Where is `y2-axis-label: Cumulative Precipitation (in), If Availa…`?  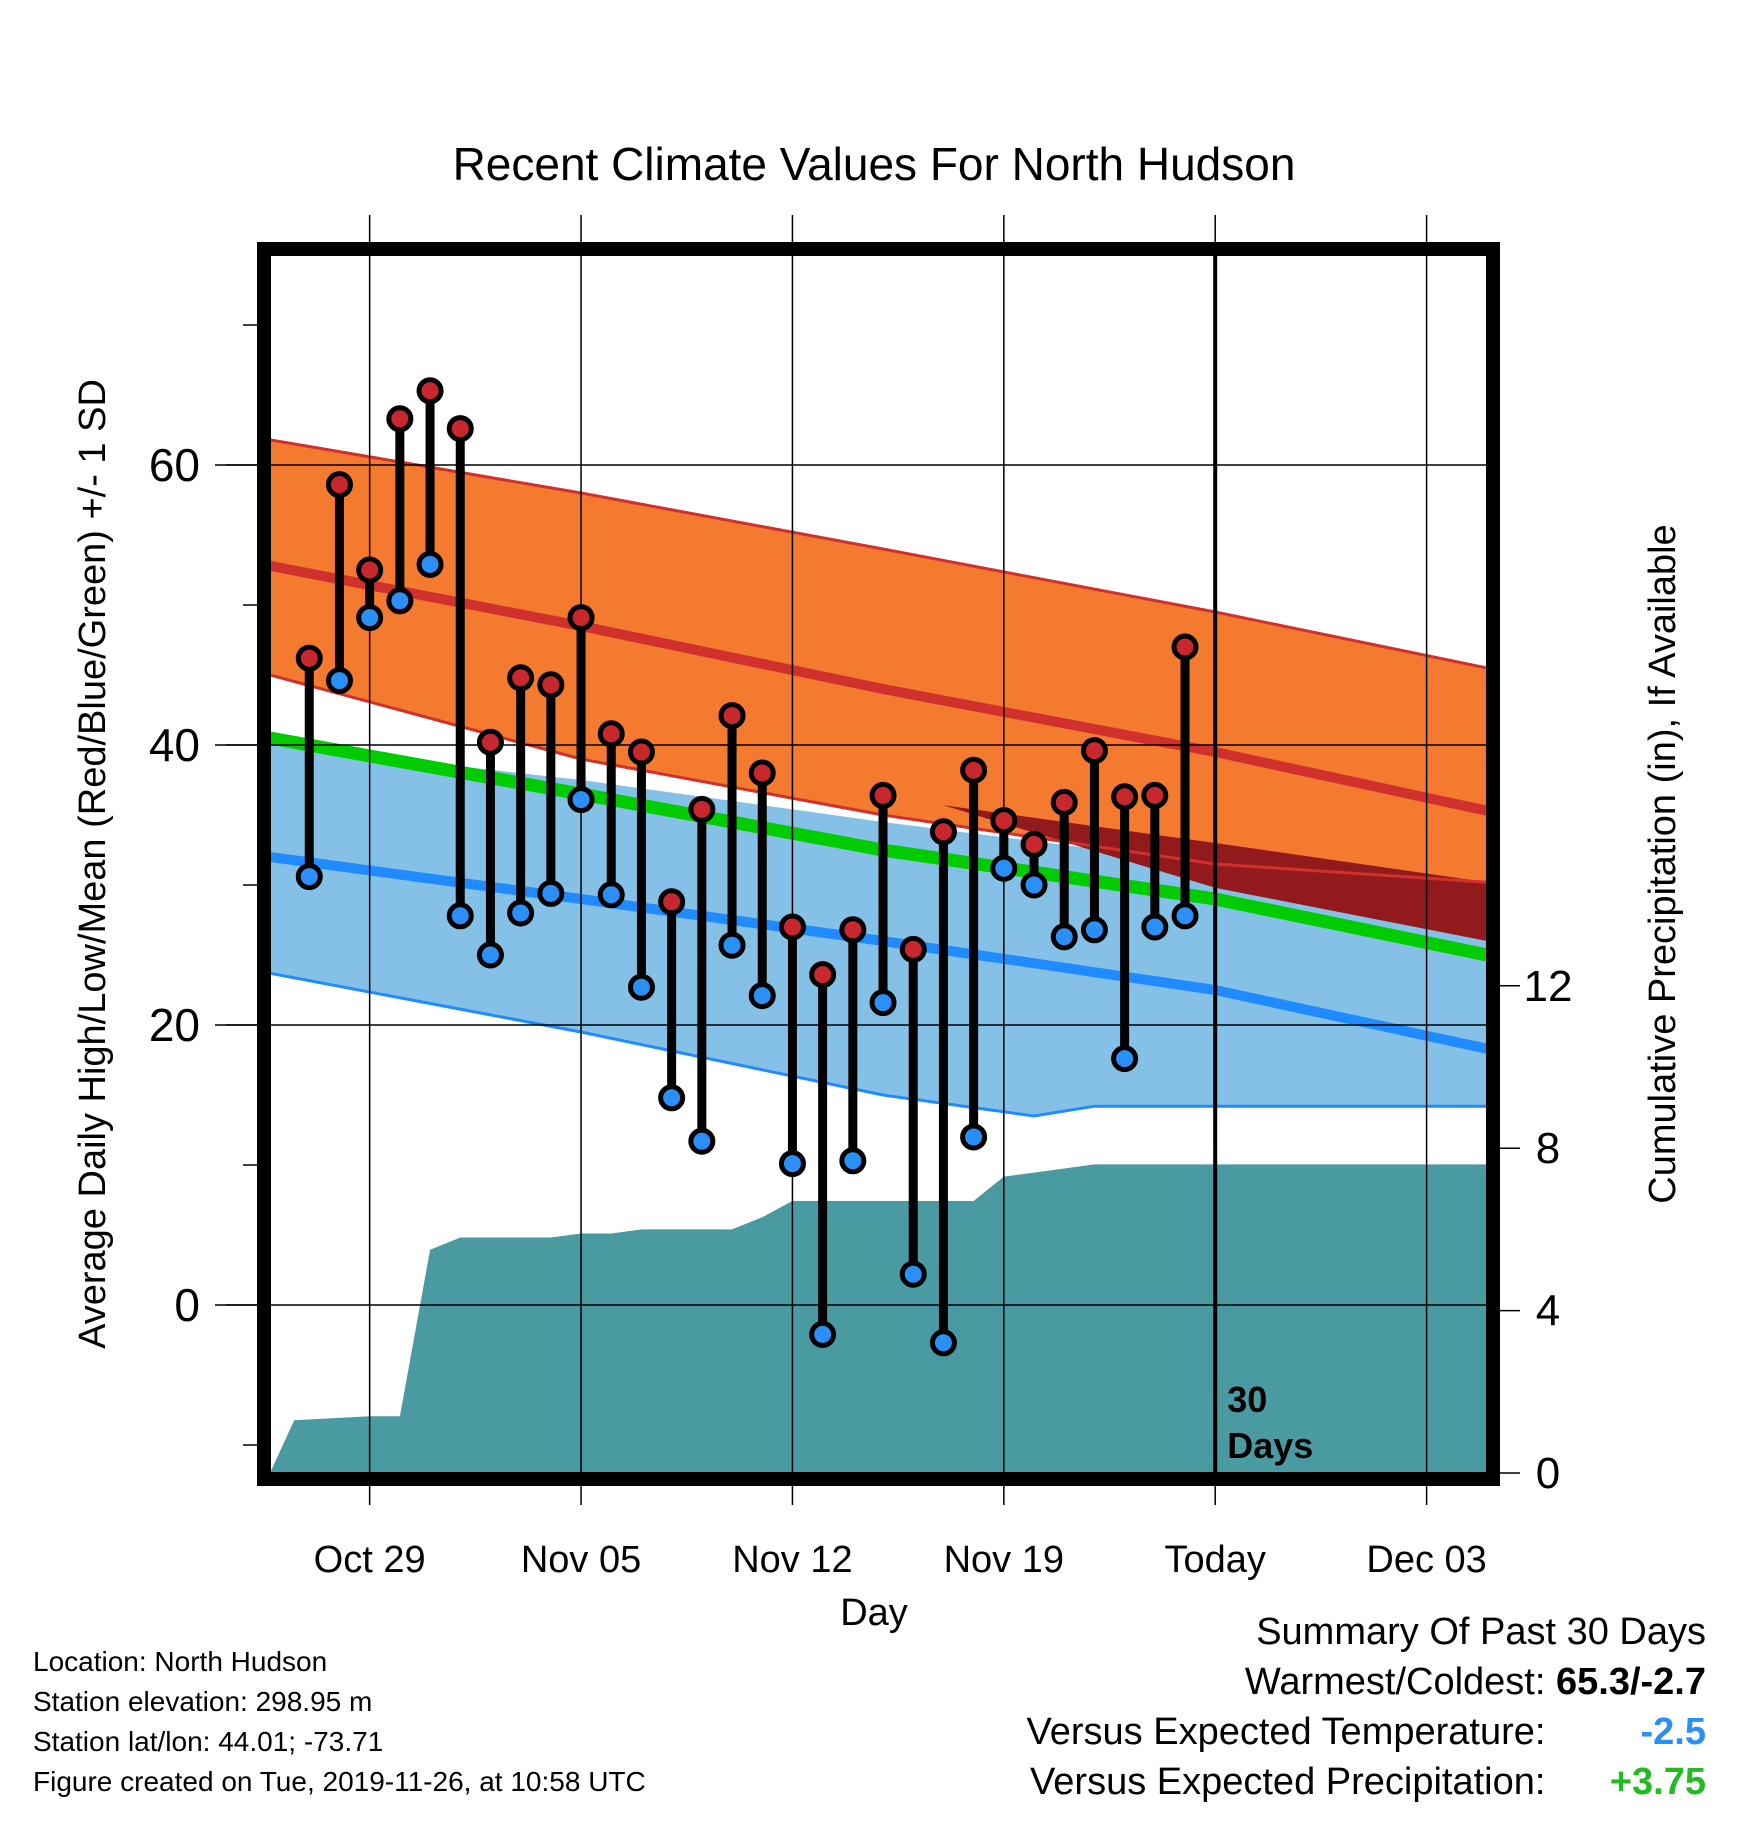
y2-axis-label: Cumulative Precipitation (in), If Availa… is located at coordinates (1663, 863).